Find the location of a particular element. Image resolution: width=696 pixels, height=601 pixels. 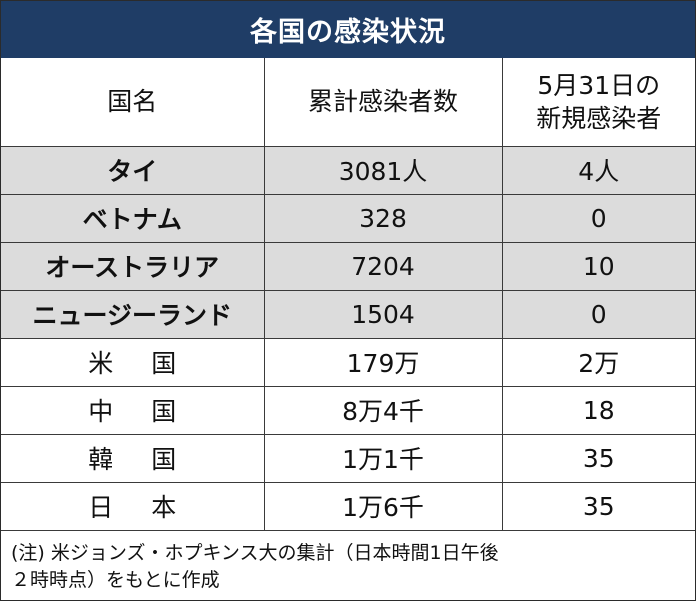

new-cases-value: 4人 is located at coordinates (598, 170).